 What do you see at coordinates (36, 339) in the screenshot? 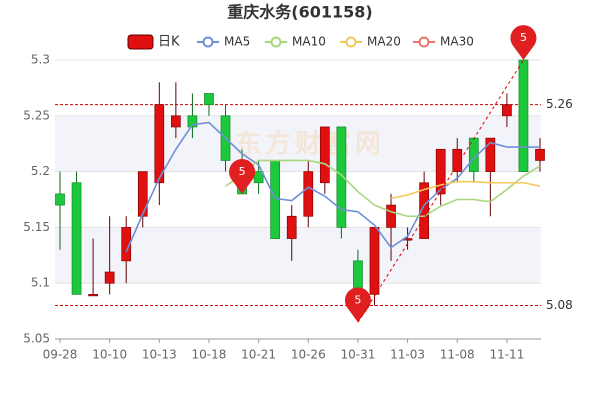
I see `y-tick-label: 5.05` at bounding box center [36, 339].